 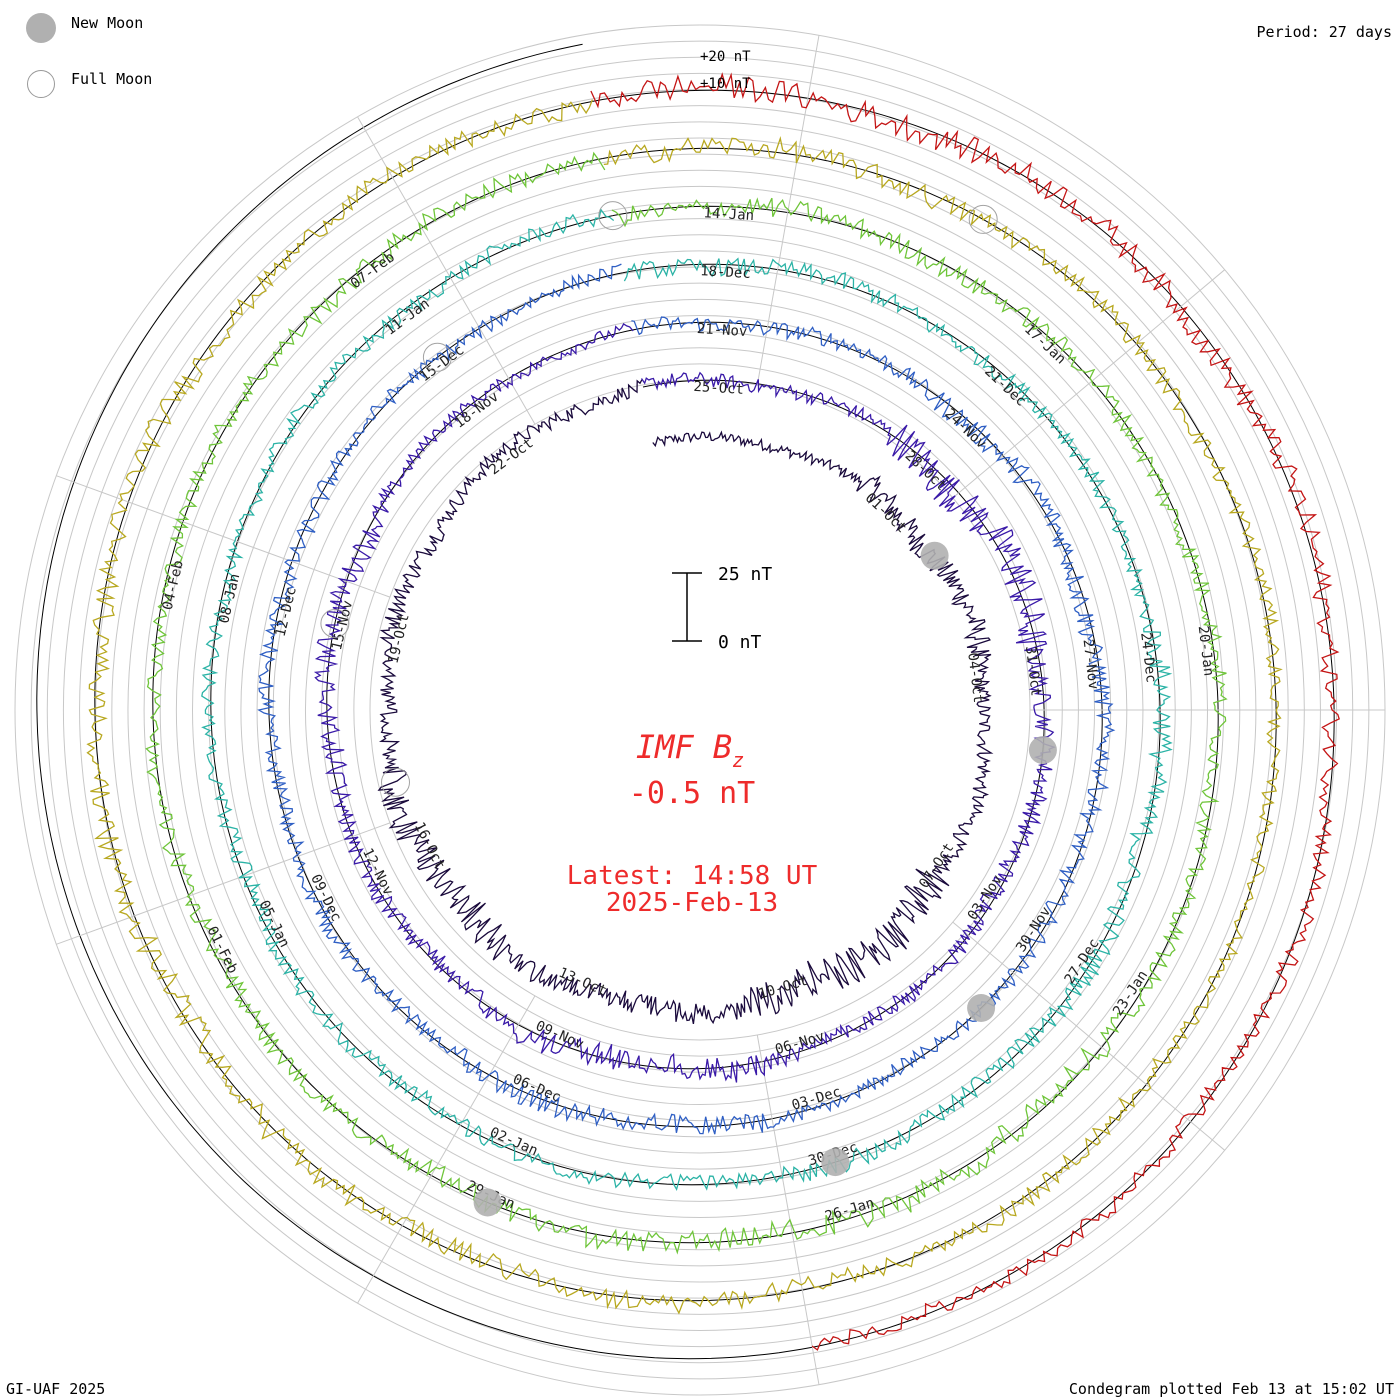 I want to click on new-moon-legend-label: New Moon, so click(x=107, y=23).